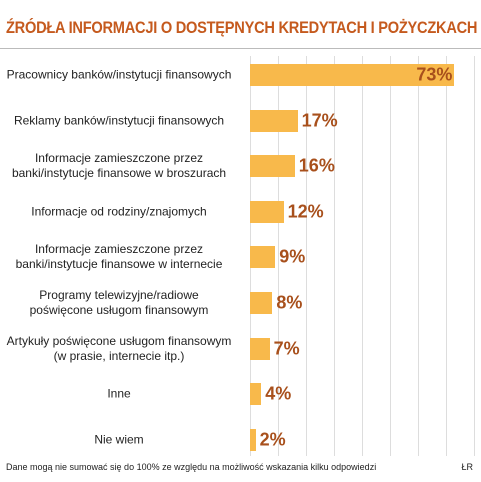 The image size is (481, 482). Describe the element at coordinates (119, 120) in the screenshot. I see `category-label: Reklamy banków/instytucji finansowych` at that location.